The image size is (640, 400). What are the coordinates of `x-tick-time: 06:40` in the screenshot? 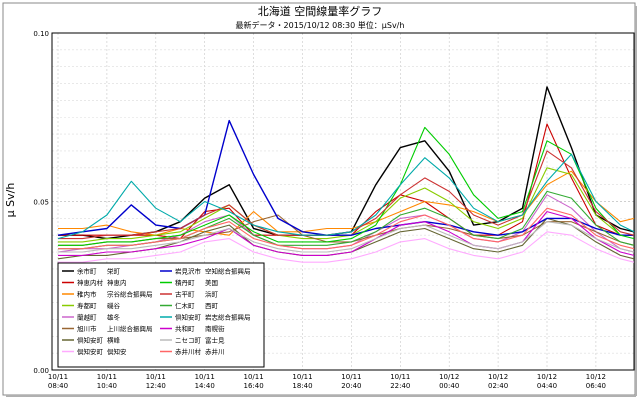 It's located at (596, 386).